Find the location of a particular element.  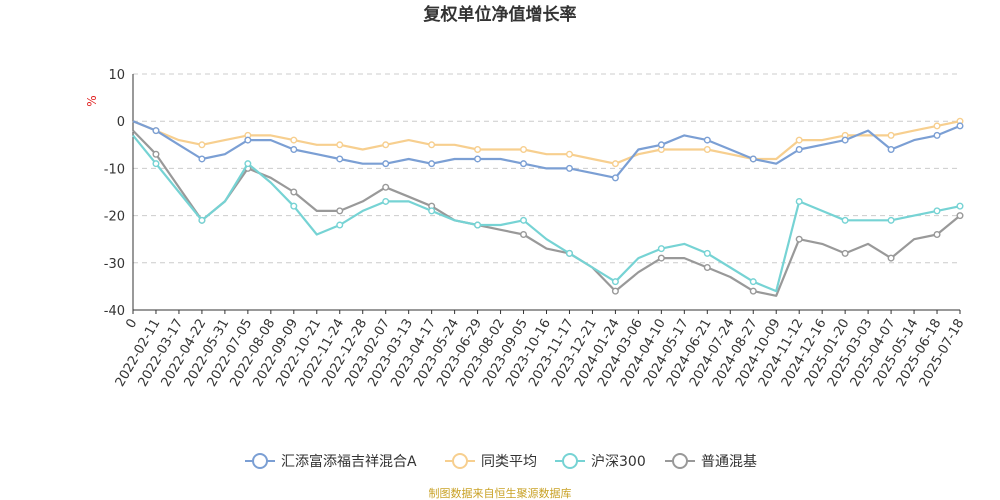

y-tick-label: -30 is located at coordinates (114, 264).